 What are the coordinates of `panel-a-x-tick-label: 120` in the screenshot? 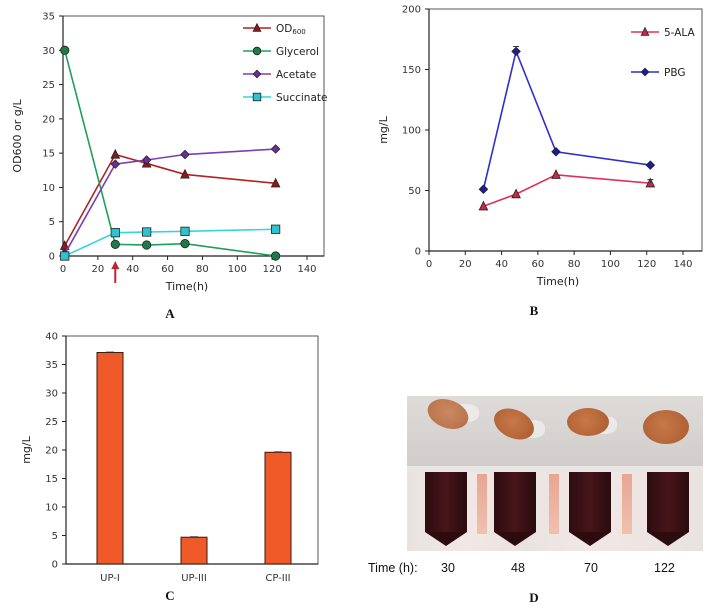 It's located at (272, 269).